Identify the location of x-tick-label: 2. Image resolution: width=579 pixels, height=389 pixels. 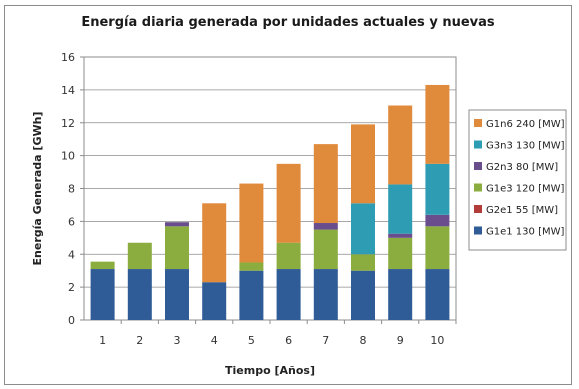
(139, 340).